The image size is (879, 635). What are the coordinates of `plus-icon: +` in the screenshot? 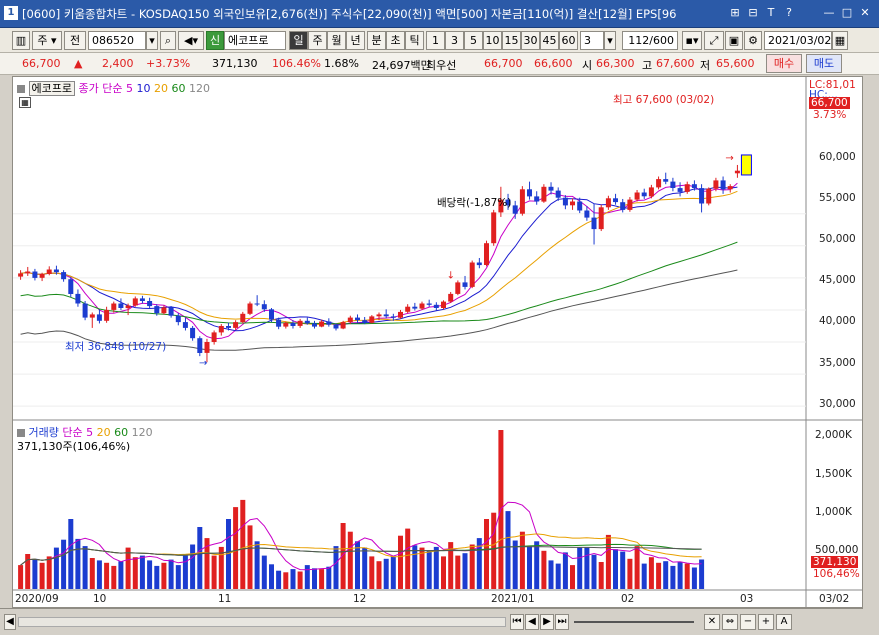 It's located at (766, 622).